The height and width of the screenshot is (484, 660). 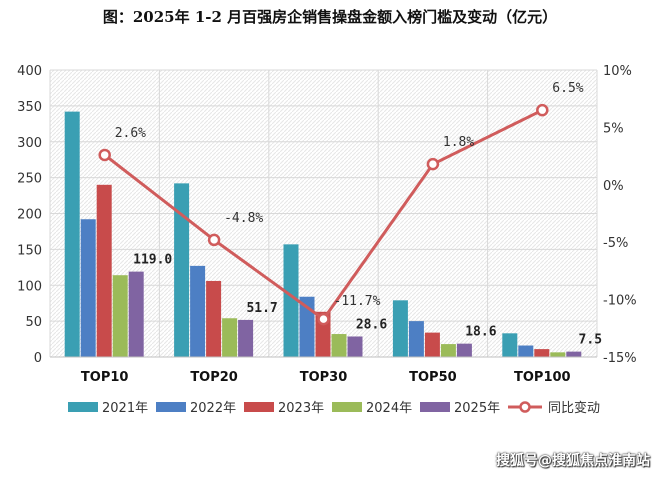 What do you see at coordinates (525, 407) in the screenshot?
I see `legend-line-marker` at bounding box center [525, 407].